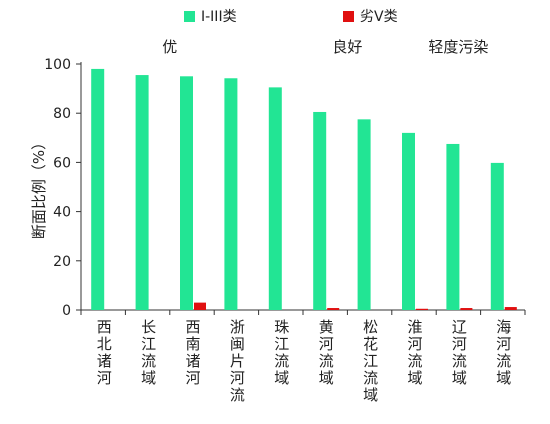 Image resolution: width=550 pixels, height=424 pixels. Describe the element at coordinates (62, 163) in the screenshot. I see `y-tick-label: 60` at that location.